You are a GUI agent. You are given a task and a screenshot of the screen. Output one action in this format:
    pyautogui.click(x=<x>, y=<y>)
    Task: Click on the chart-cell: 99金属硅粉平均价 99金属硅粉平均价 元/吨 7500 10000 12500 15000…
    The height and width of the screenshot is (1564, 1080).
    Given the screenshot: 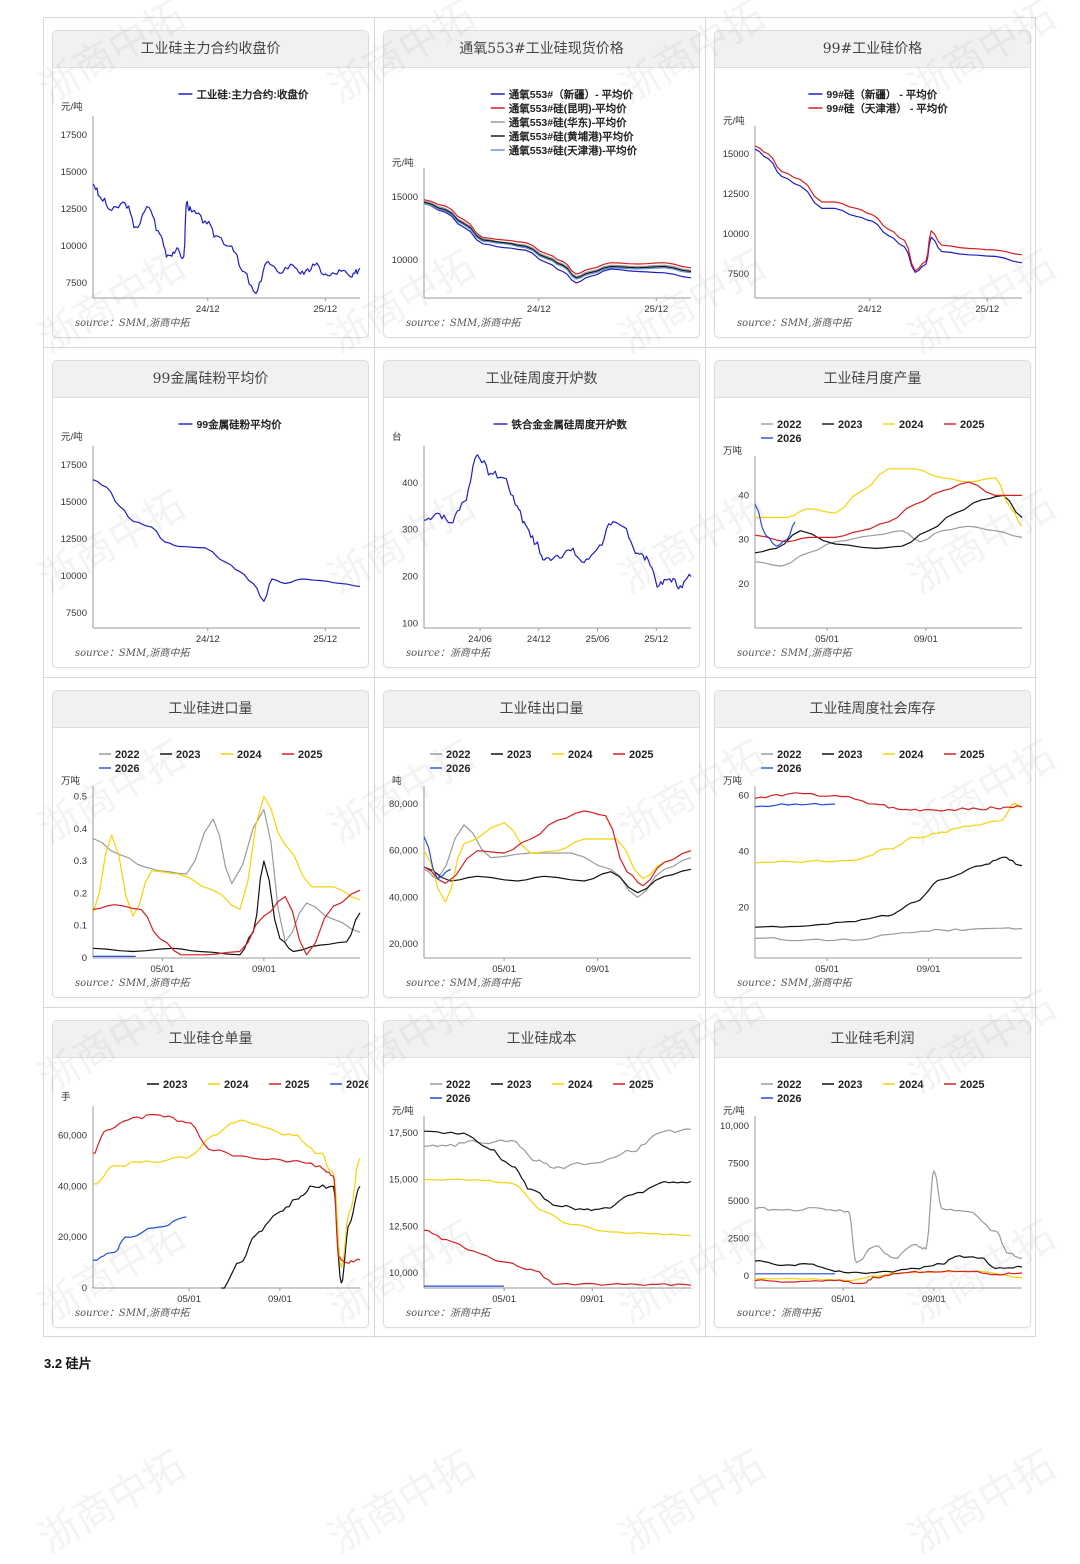 What is the action you would take?
    pyautogui.click(x=209, y=513)
    